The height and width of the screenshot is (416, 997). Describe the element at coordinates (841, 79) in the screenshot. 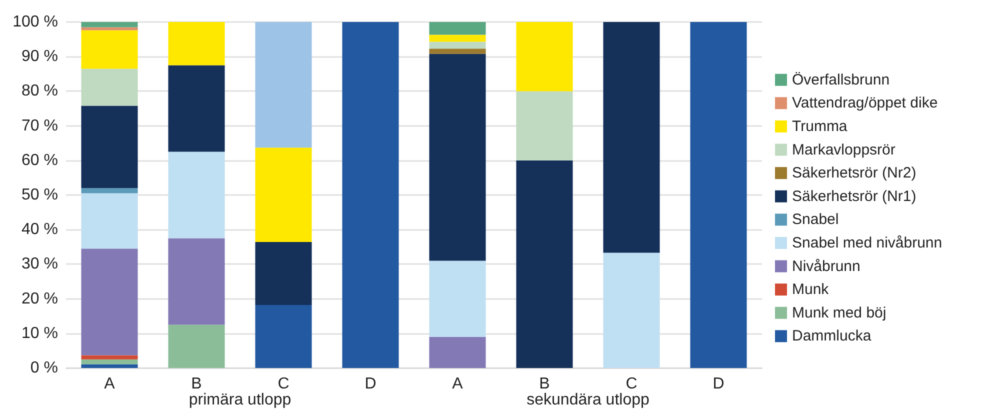

I see `legend-label: Överfallsbrunn` at that location.